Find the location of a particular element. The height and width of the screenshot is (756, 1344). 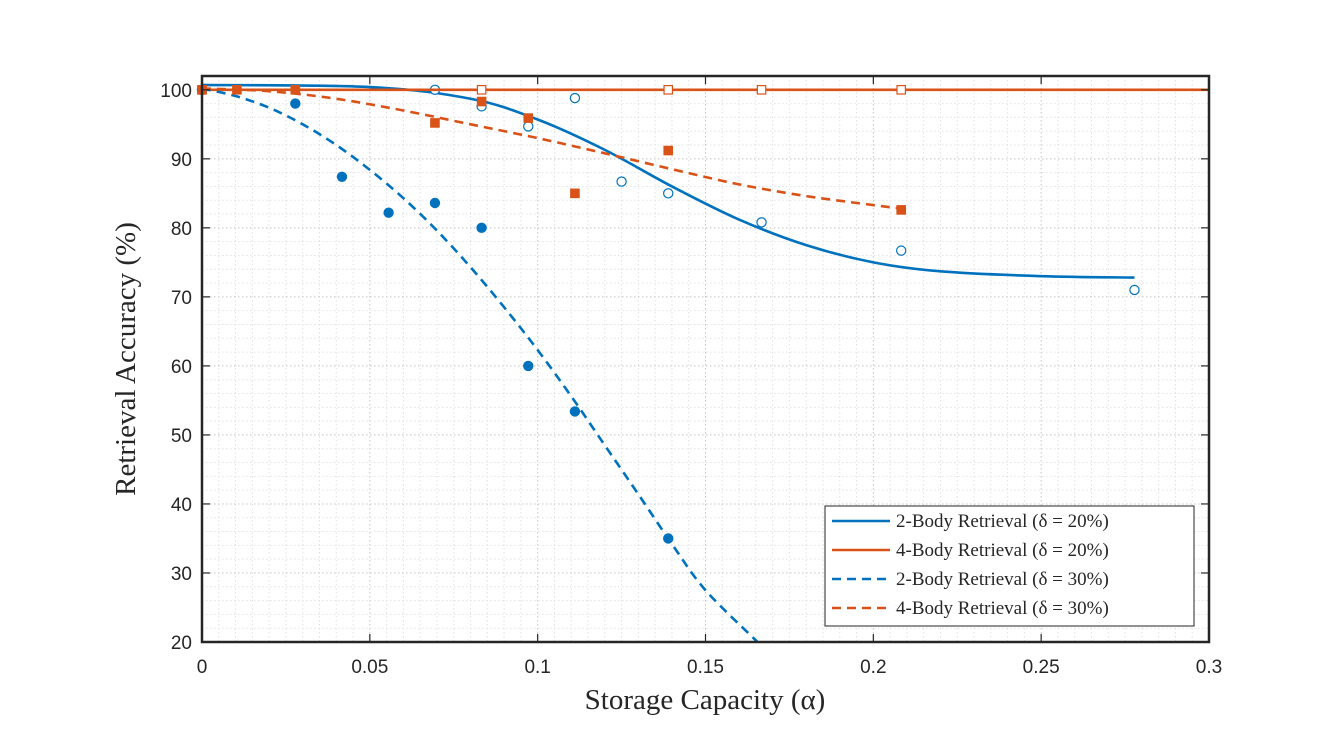

y-tick-label: 90 is located at coordinates (181, 160).